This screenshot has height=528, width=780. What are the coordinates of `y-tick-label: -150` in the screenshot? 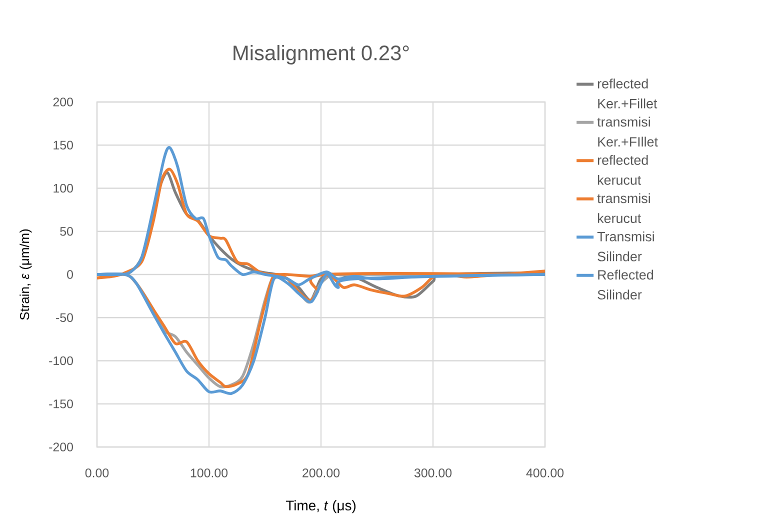 It's located at (61, 403).